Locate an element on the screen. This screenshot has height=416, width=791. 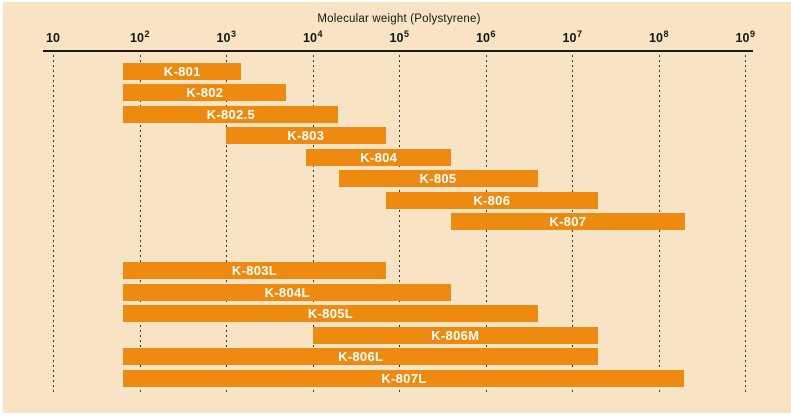
range-bar-k-803l: K-803L is located at coordinates (254, 270).